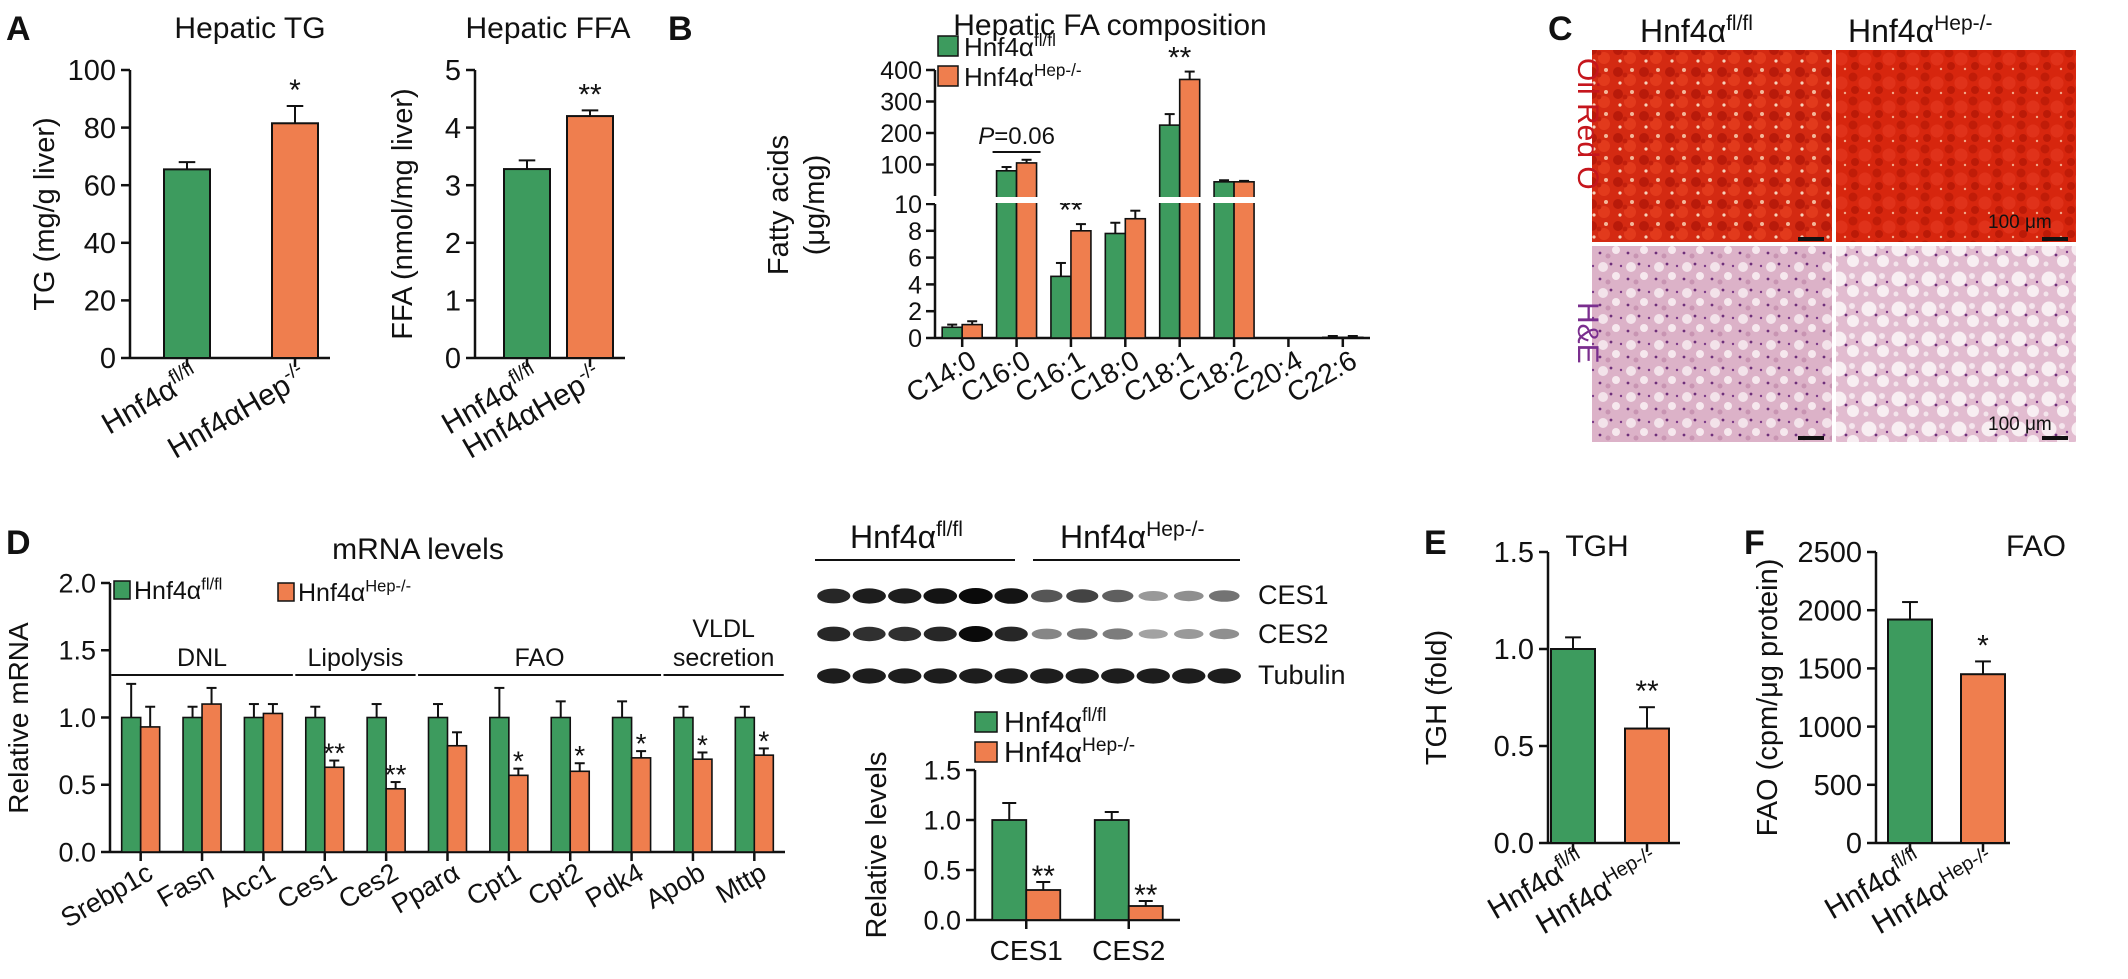 This screenshot has height=979, width=2128. I want to click on legend-swatch-knockout, so click(948, 76).